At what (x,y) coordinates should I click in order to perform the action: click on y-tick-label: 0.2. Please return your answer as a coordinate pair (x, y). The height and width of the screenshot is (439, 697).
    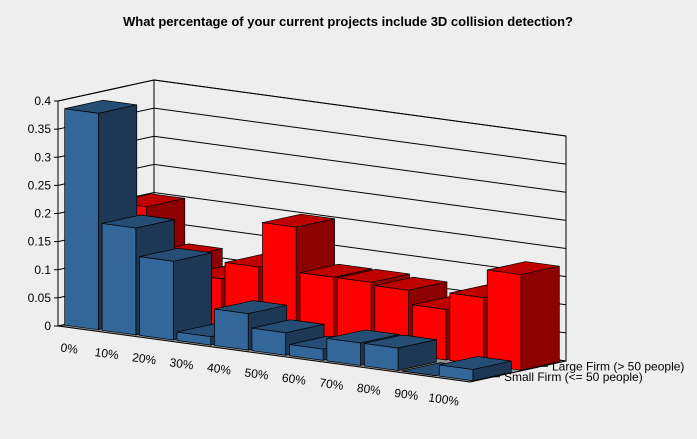
    Looking at the image, I should click on (42, 214).